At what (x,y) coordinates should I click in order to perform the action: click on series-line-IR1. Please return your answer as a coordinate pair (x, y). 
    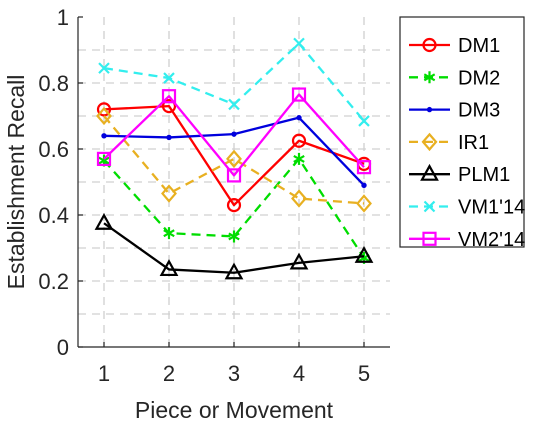
    Looking at the image, I should click on (234, 160).